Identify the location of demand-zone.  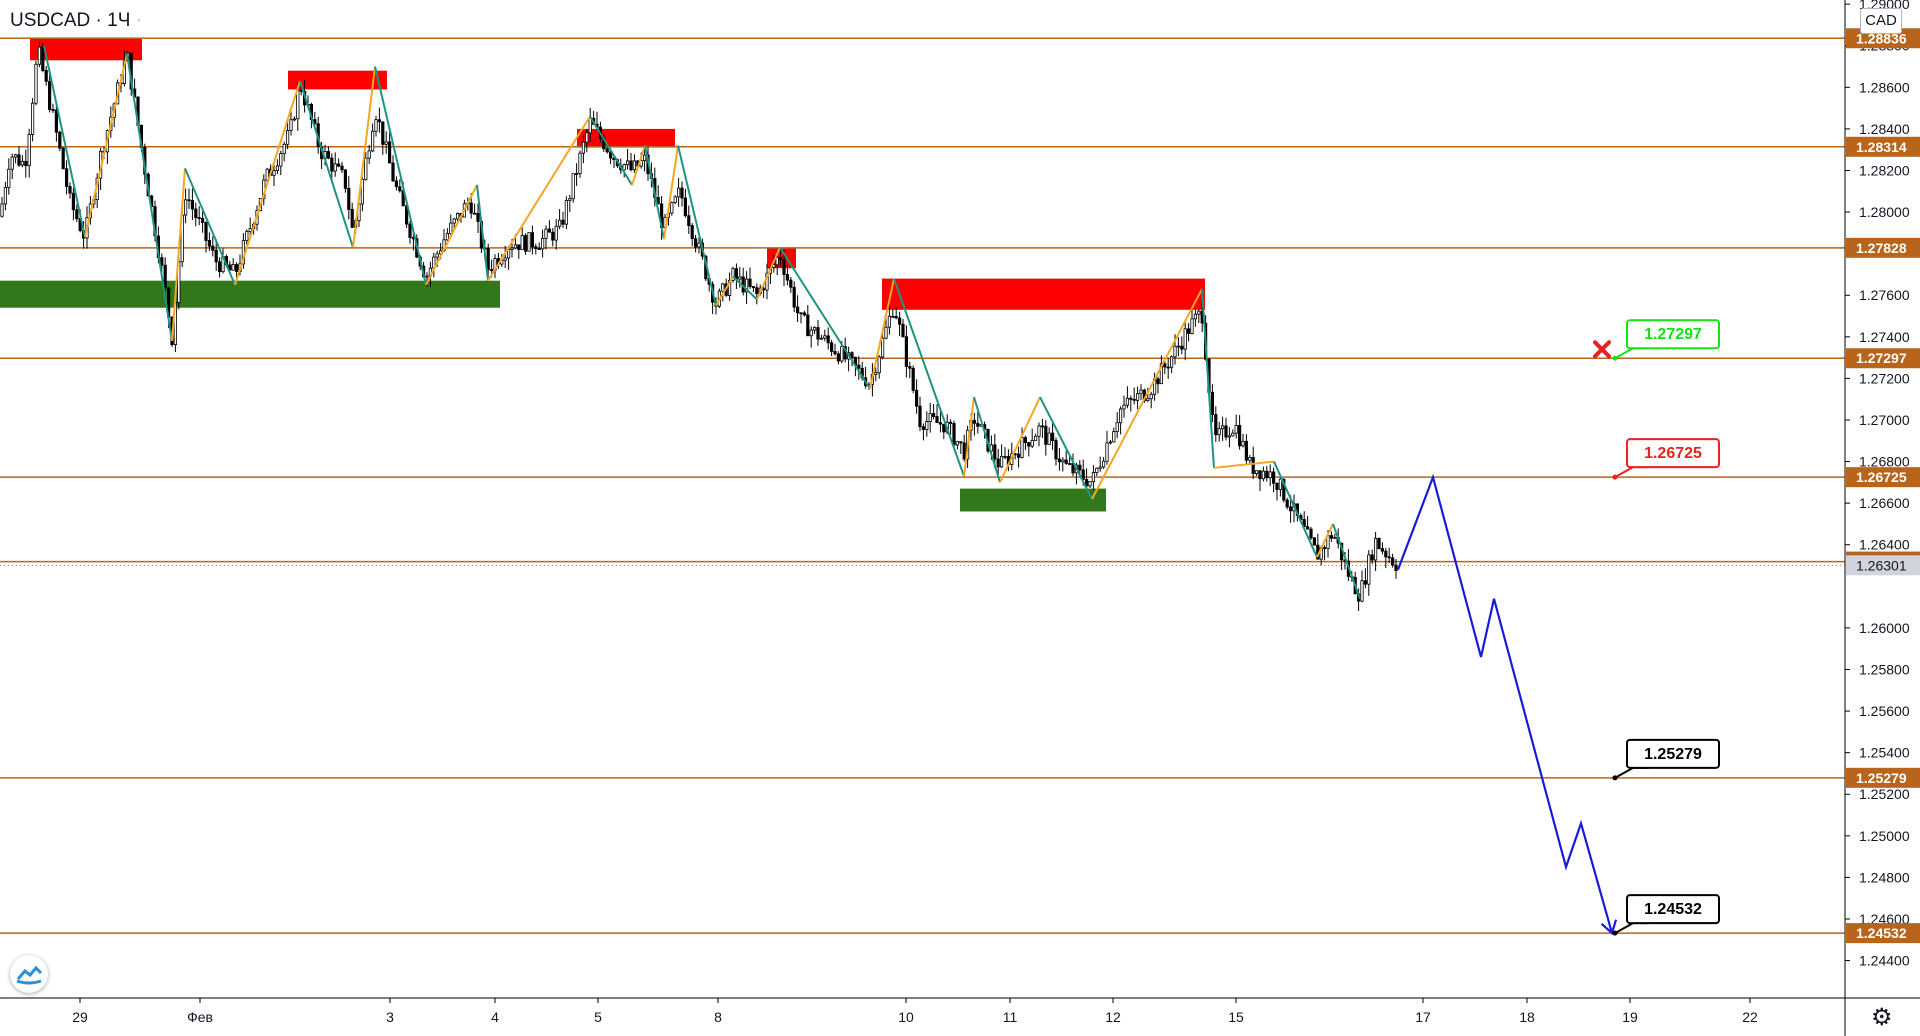
(250, 294).